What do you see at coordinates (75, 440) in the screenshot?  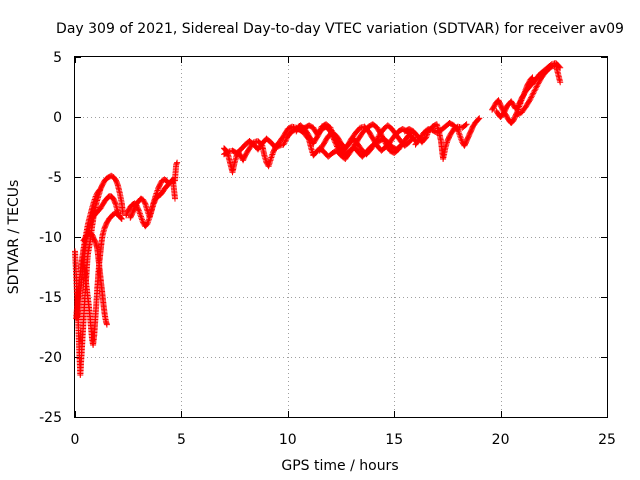 I see `x-tick-label: 0` at bounding box center [75, 440].